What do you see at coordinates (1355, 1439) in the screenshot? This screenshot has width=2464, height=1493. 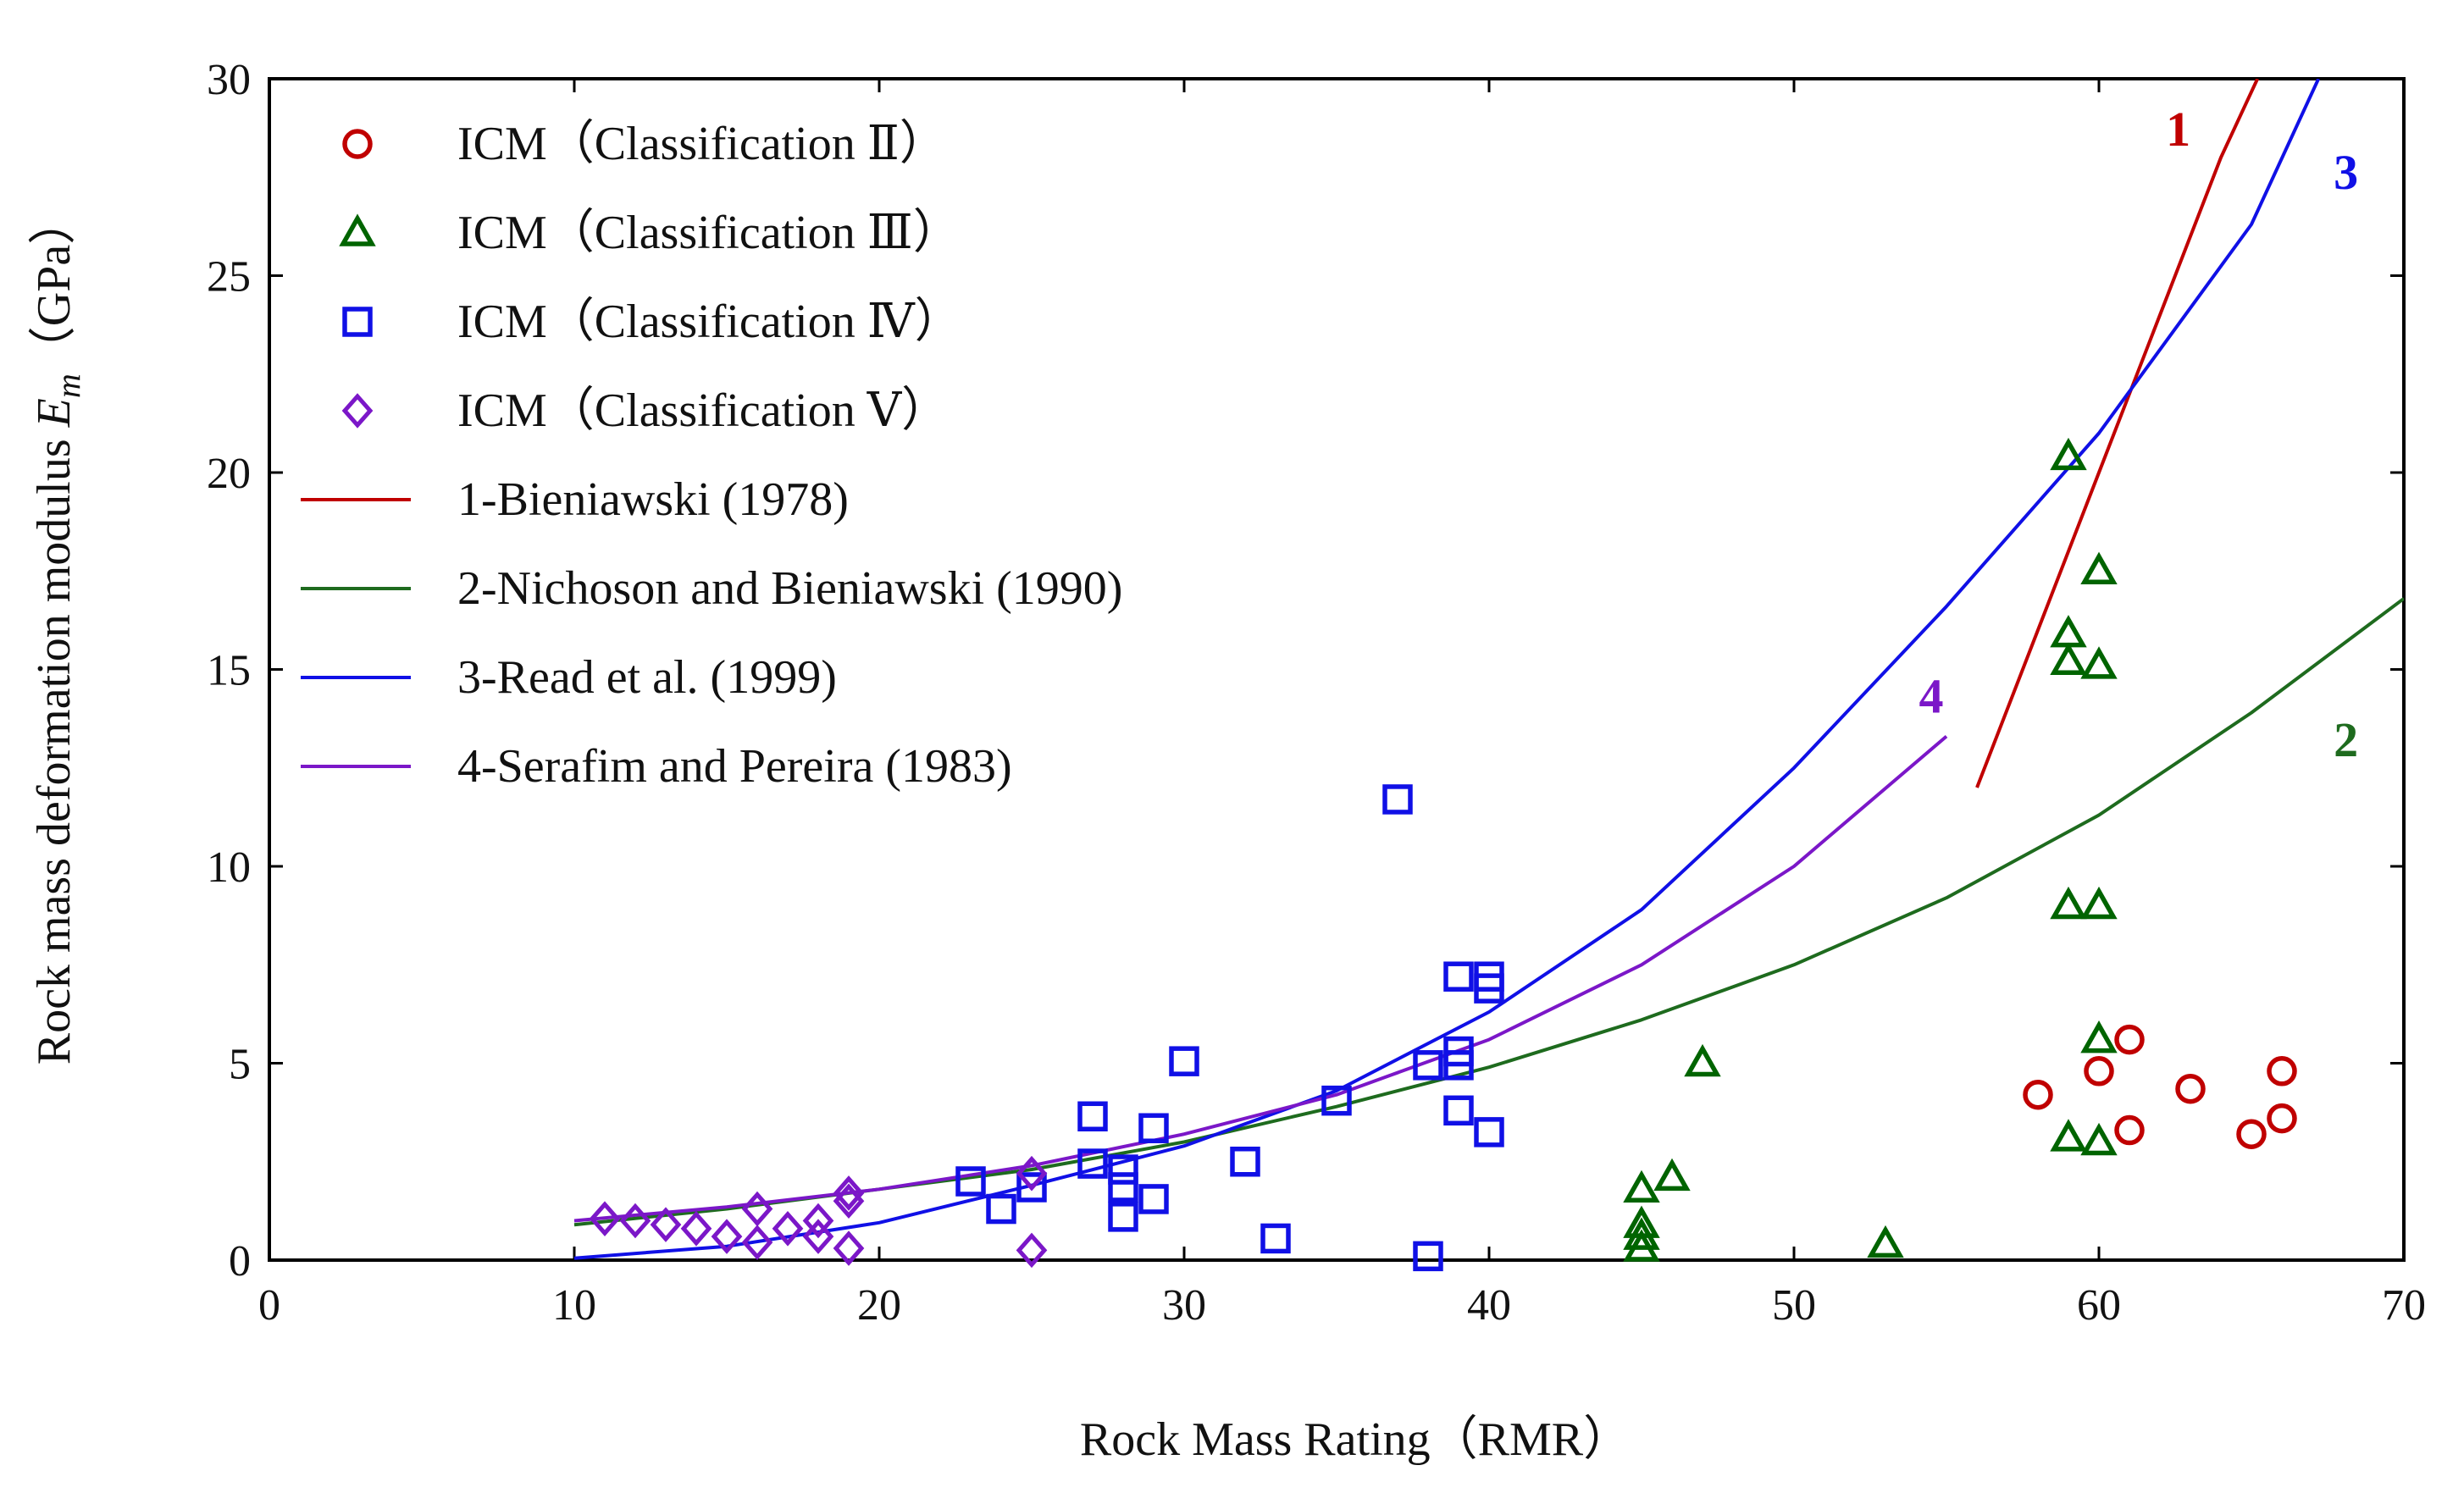 I see `x-axis-title: Rock Mass Rating（RMR）` at bounding box center [1355, 1439].